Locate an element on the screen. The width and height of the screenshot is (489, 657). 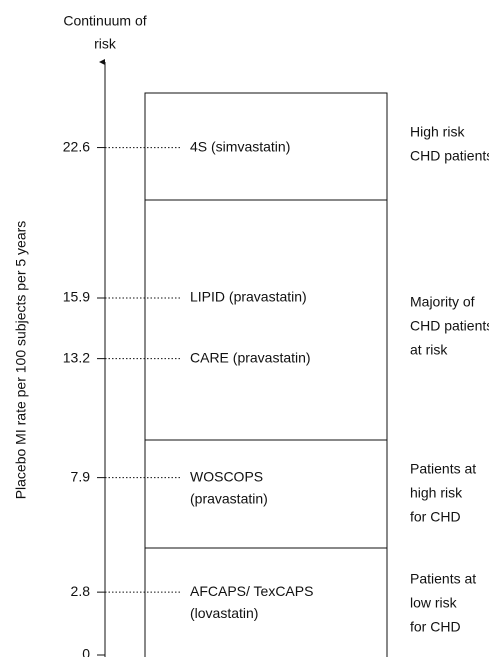
y-tick-label: 15.9 is located at coordinates (76, 297).